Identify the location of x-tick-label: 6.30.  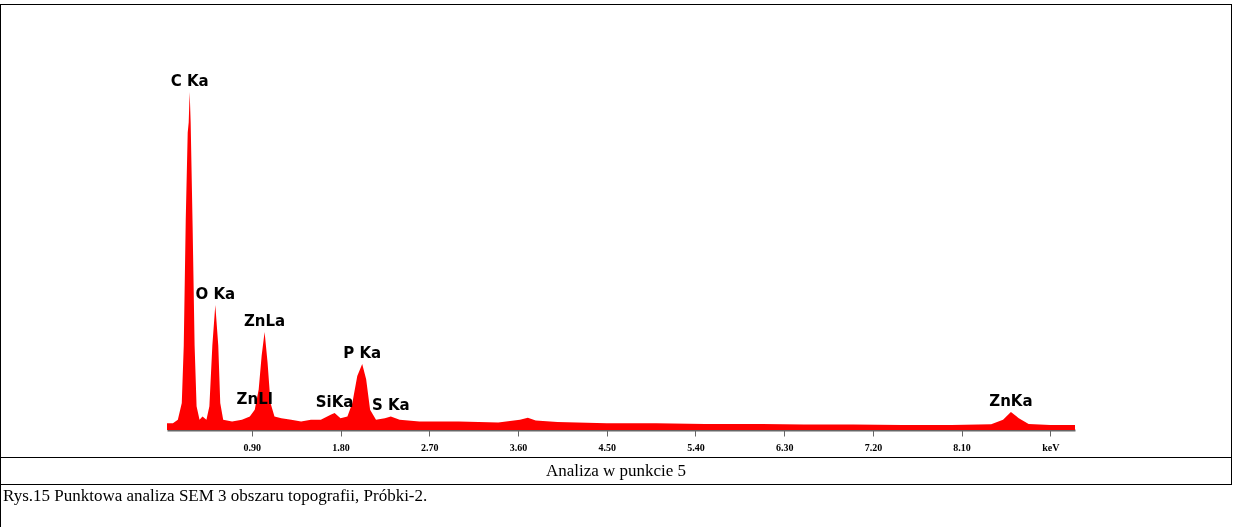
(784, 447).